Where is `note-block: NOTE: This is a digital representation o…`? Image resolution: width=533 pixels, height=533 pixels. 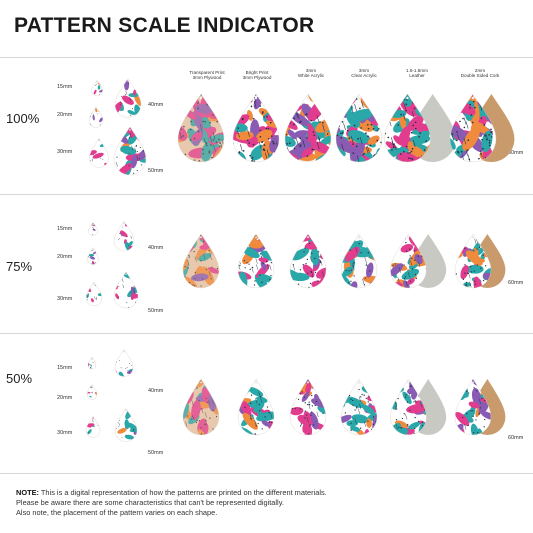
note-block: NOTE: This is a digital representation o… is located at coordinates (171, 503).